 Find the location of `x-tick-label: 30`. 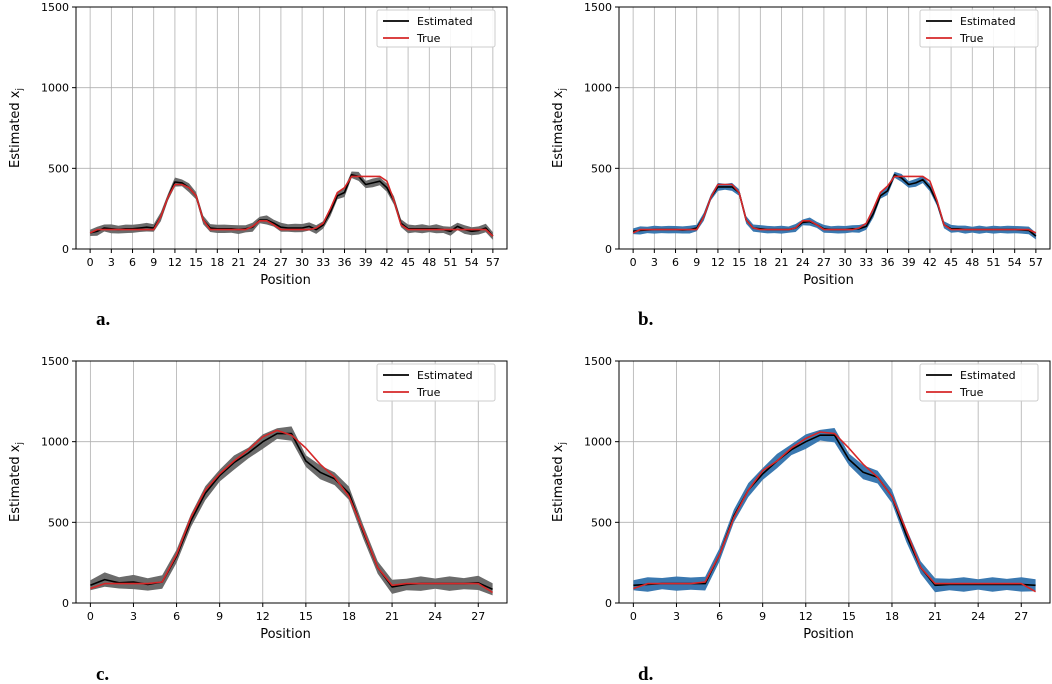

x-tick-label: 30 is located at coordinates (845, 262).